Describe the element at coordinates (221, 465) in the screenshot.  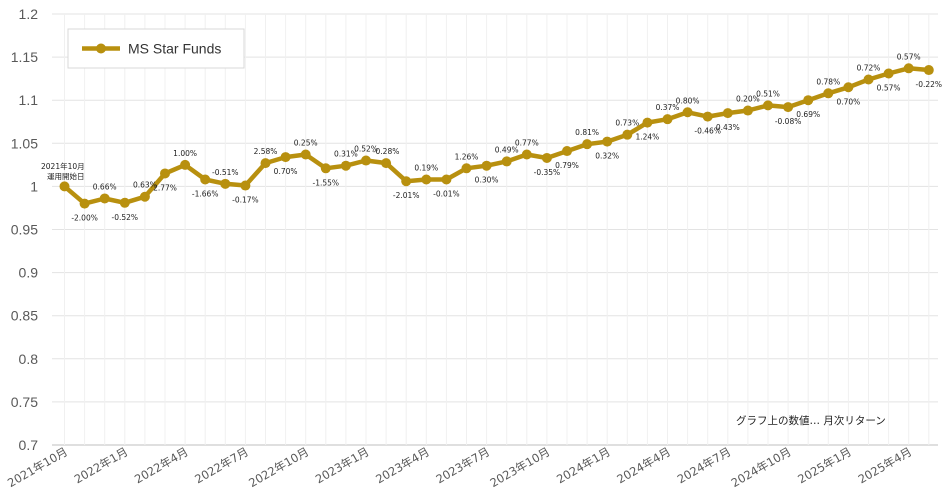
I see `x-tick-label: 2022年7月` at that location.